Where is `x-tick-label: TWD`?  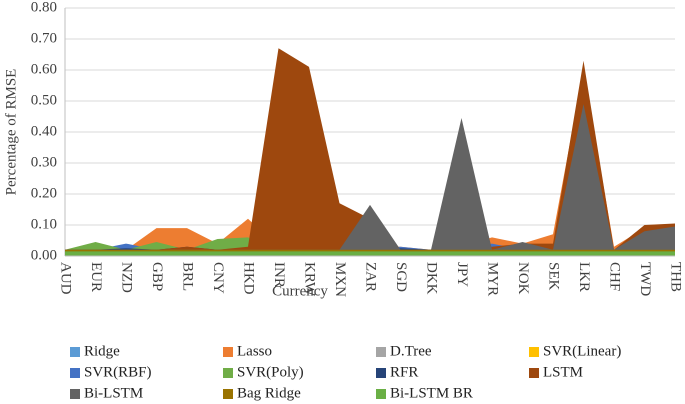
x-tick-label: TWD is located at coordinates (645, 279).